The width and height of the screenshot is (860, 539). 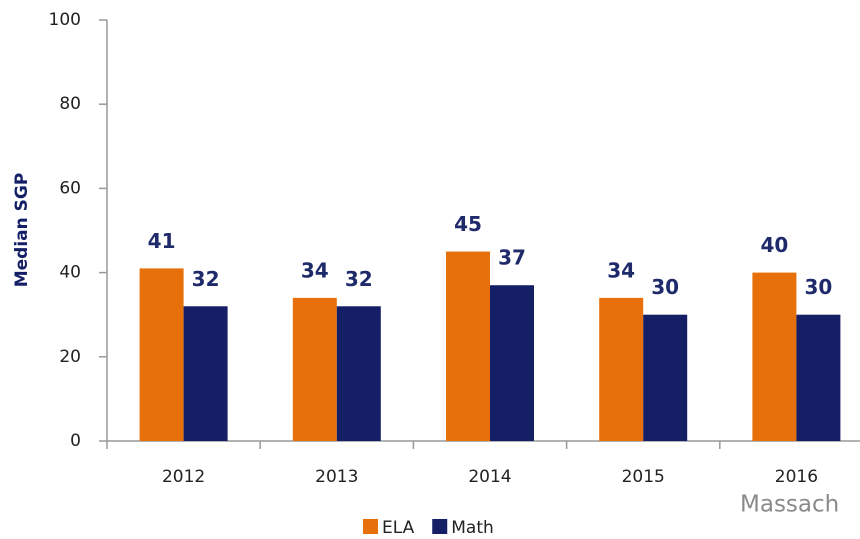 I want to click on y-axis-label: Median SGP, so click(x=22, y=230).